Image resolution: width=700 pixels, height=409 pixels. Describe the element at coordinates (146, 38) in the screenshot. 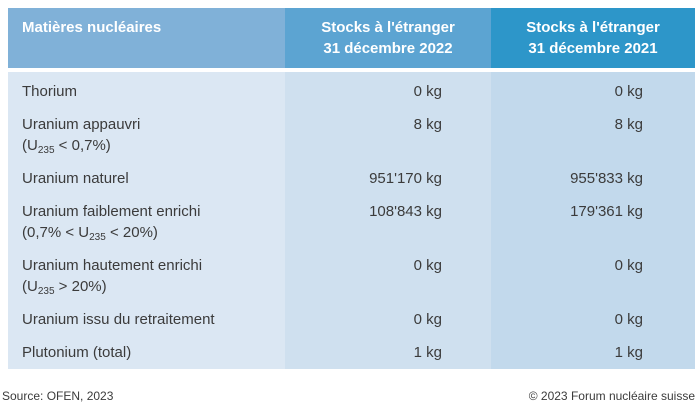

I see `header-cell-materials: Matières nucléaires` at that location.